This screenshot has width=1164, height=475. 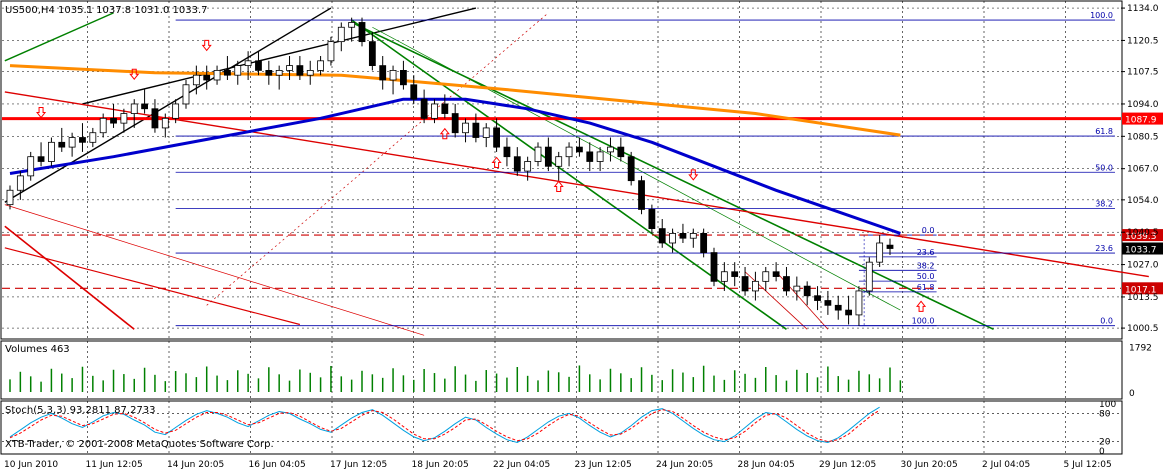 I want to click on time-tick-label: 2 Jul 04:05, so click(x=1006, y=465).